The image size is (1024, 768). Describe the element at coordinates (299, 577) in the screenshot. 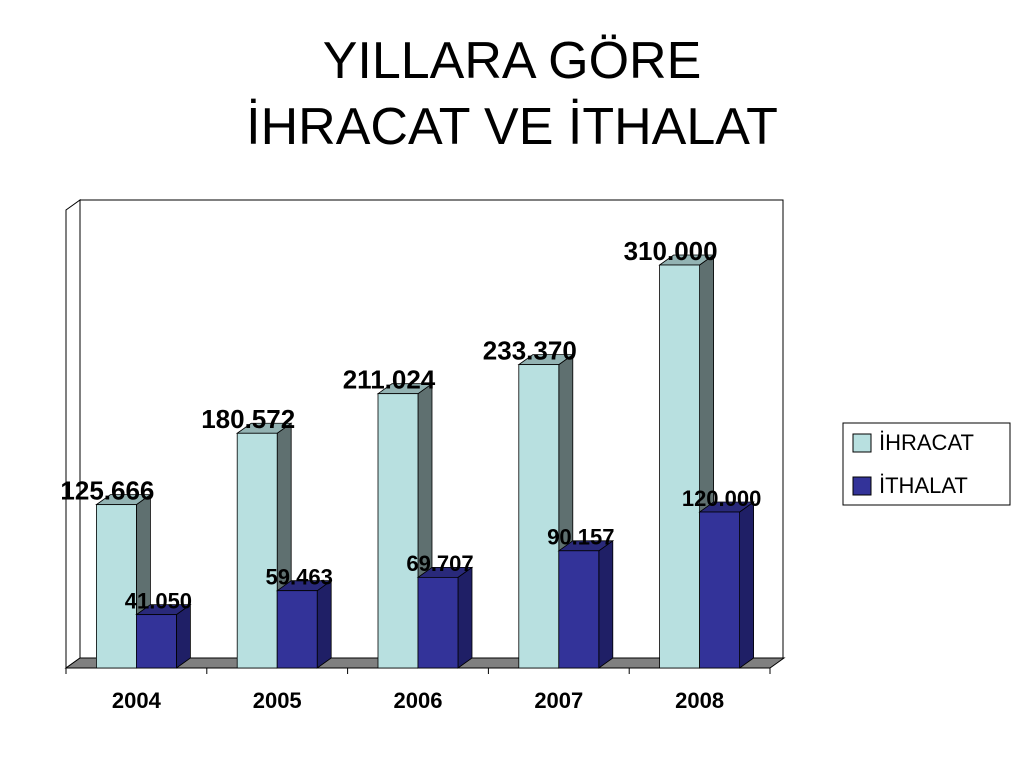

I see `value-label: 59.463` at that location.